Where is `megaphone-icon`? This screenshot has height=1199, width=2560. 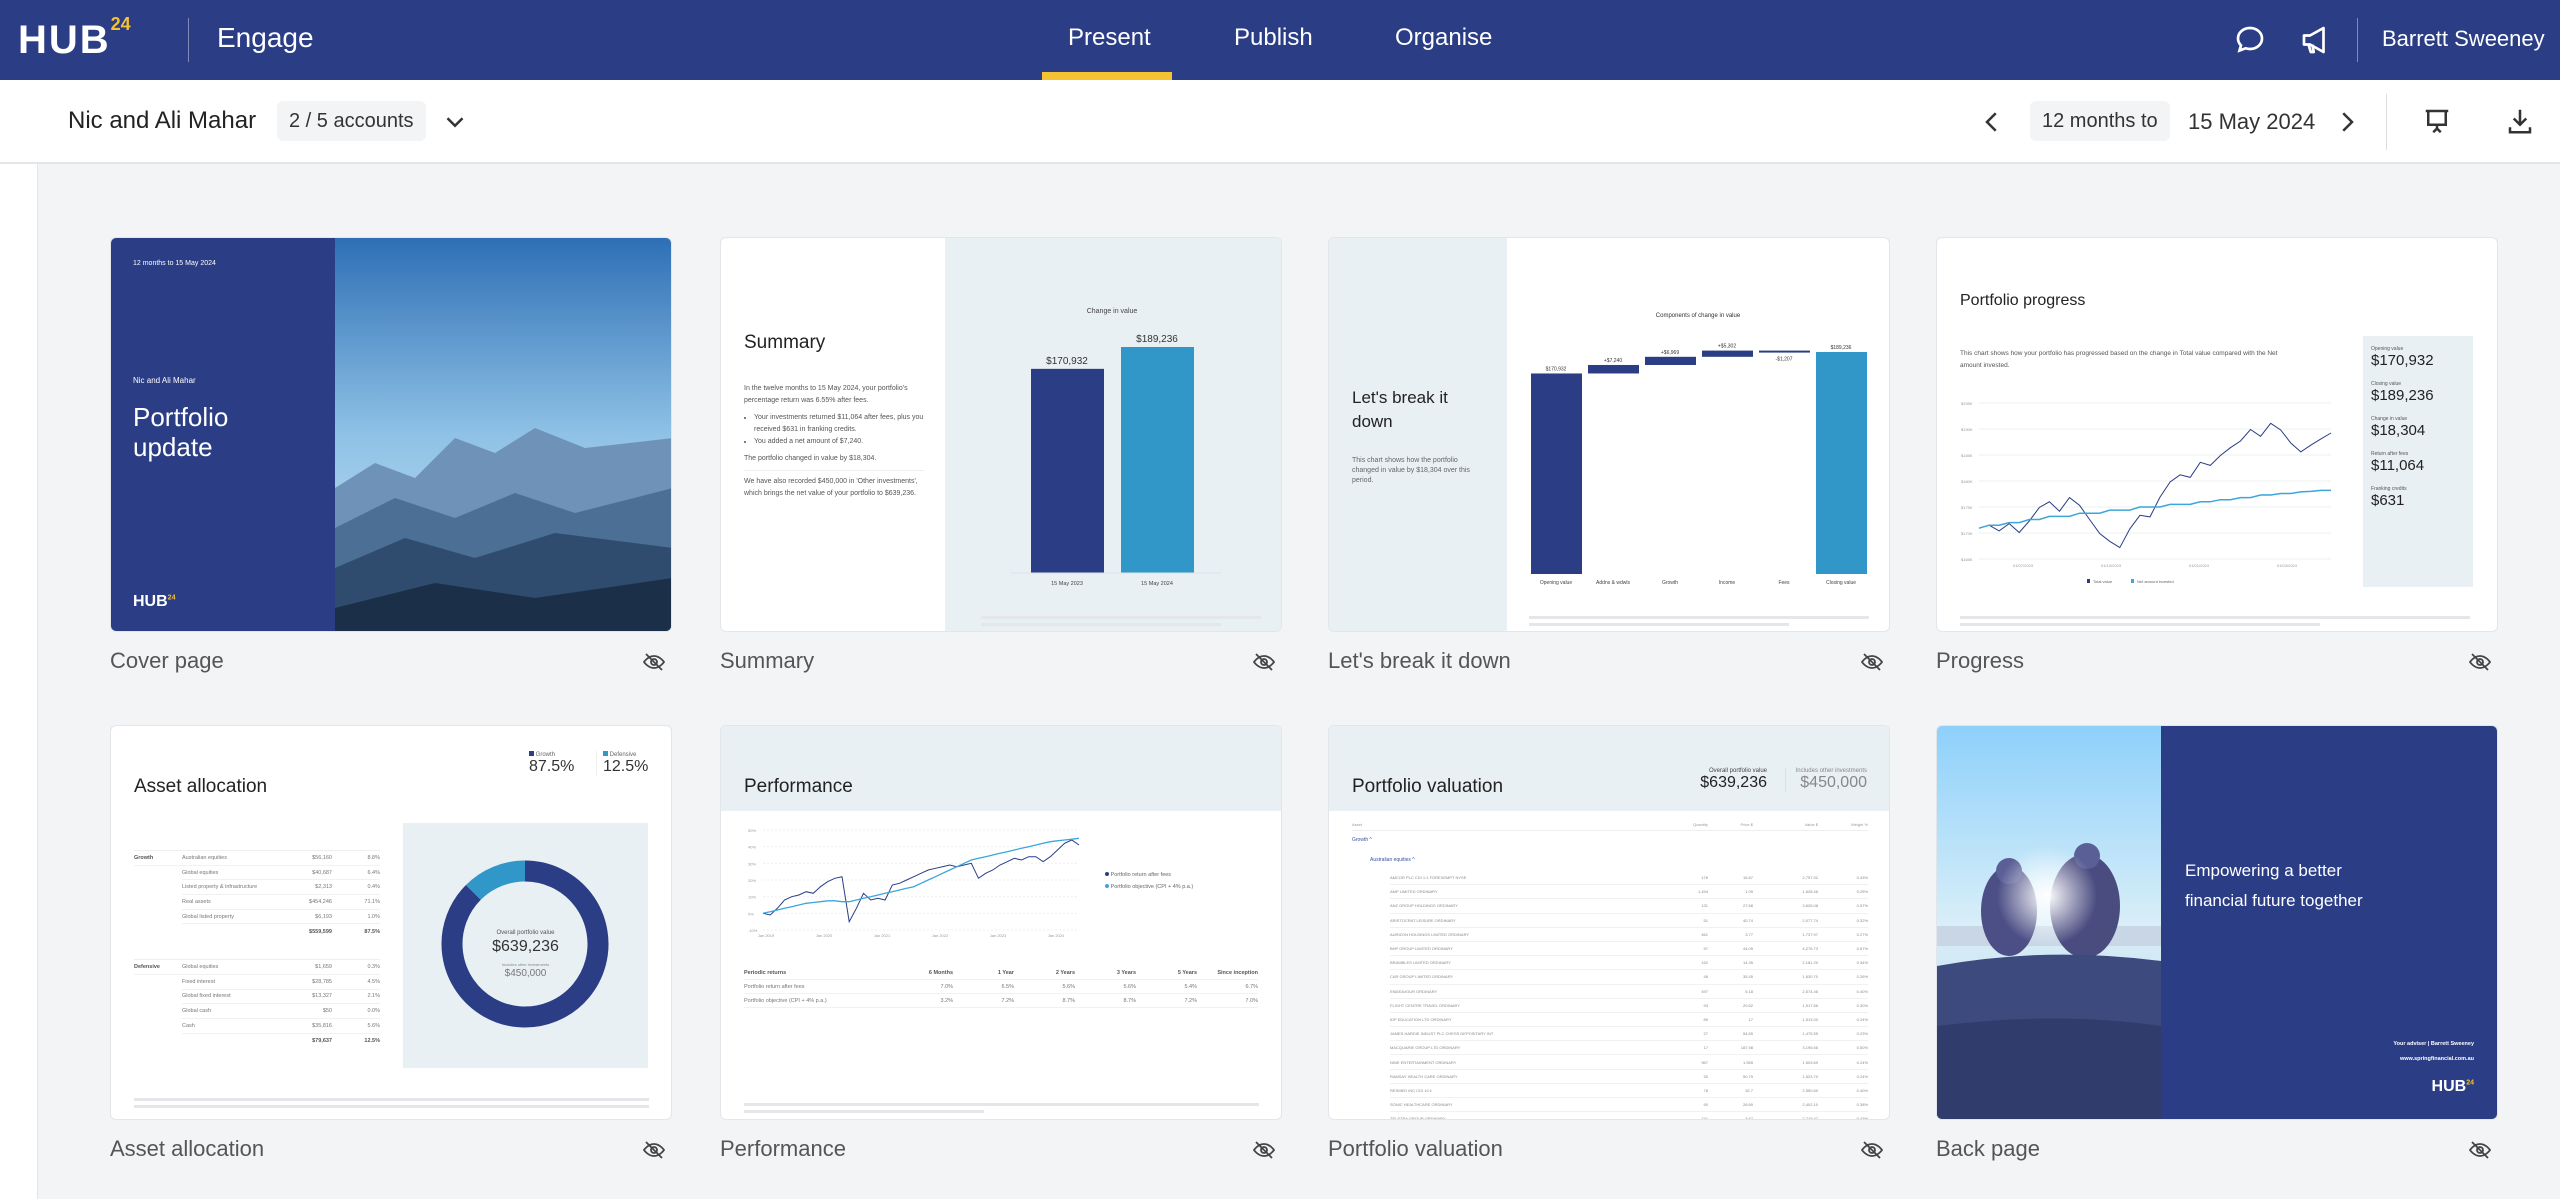 megaphone-icon is located at coordinates (2316, 40).